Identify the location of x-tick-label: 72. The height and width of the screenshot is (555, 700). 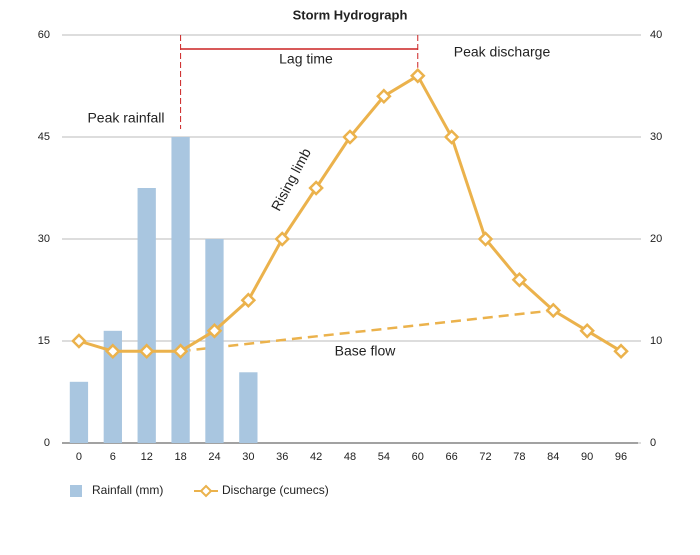
(485, 457).